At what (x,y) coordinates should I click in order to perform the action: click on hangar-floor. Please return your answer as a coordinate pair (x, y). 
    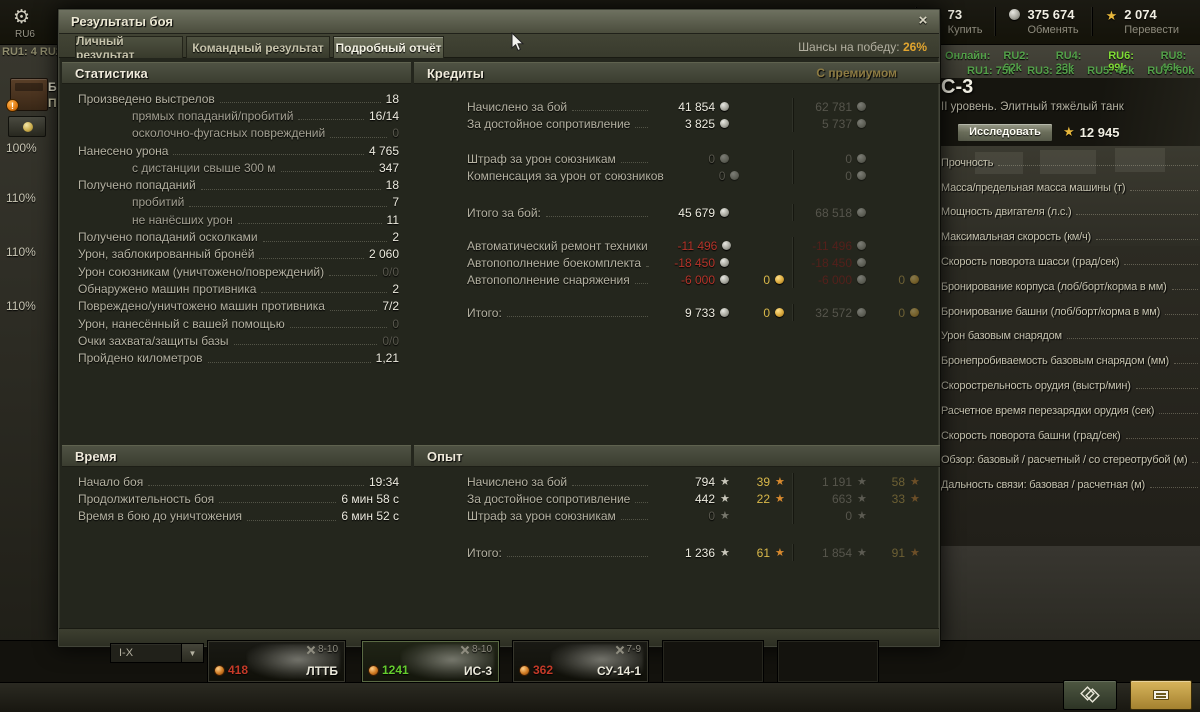
    Looking at the image, I should click on (1070, 593).